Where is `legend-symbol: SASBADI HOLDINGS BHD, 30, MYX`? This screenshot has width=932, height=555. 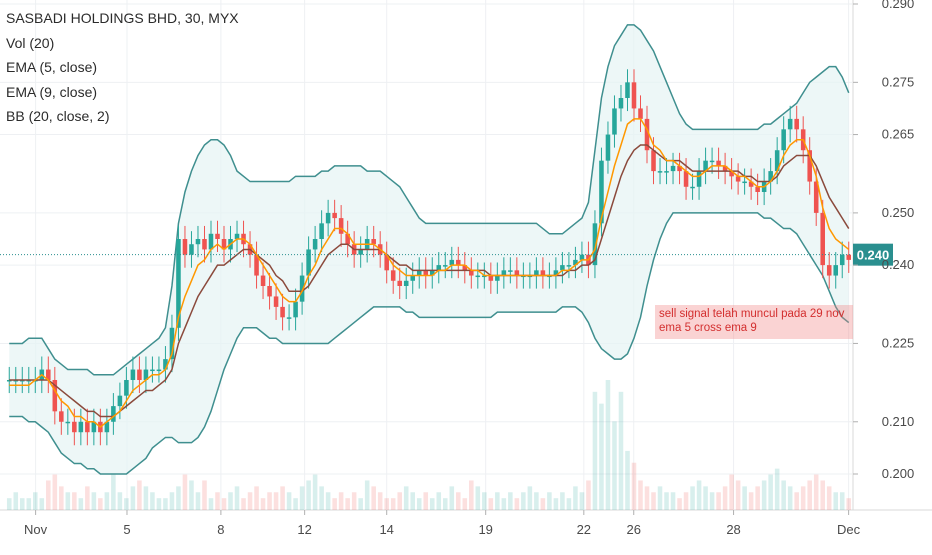
legend-symbol: SASBADI HOLDINGS BHD, 30, MYX is located at coordinates (122, 18).